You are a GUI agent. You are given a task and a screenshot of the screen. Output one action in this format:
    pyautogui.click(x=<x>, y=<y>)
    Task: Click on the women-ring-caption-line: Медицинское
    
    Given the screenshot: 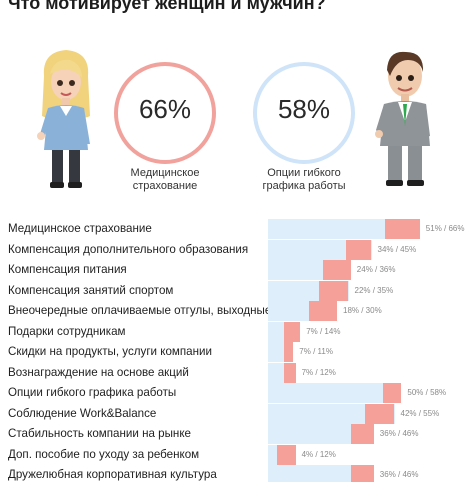 What is the action you would take?
    pyautogui.click(x=165, y=173)
    